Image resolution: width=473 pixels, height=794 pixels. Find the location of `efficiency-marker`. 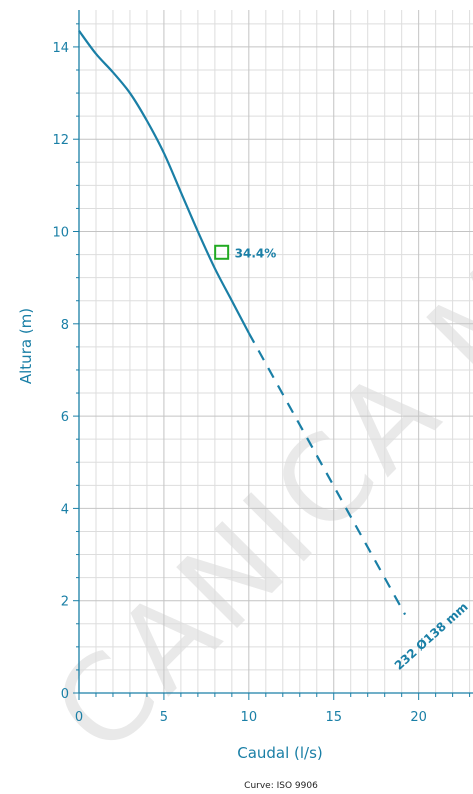

efficiency-marker is located at coordinates (222, 252).